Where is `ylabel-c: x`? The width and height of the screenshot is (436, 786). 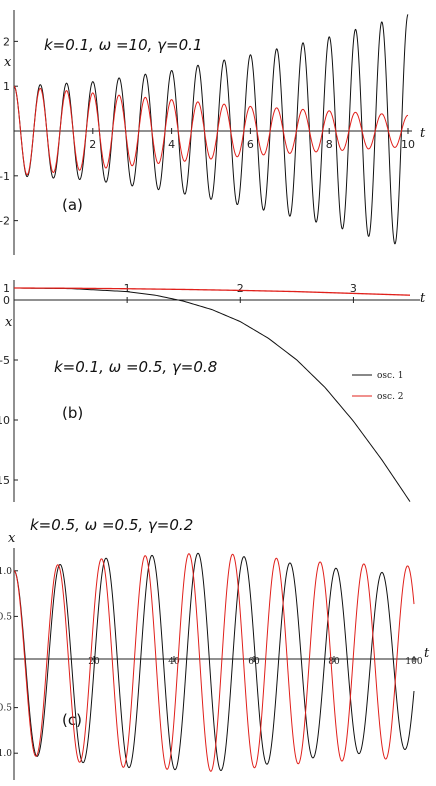 ylabel-c: x is located at coordinates (12, 538).